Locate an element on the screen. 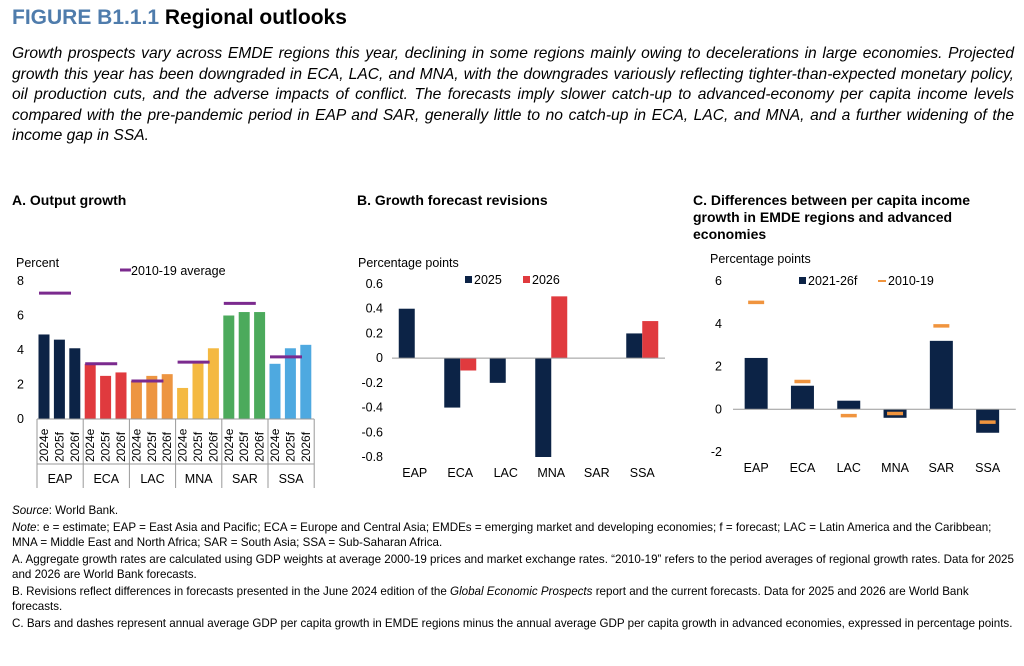 The image size is (1024, 666). panel-a-ylabel: Percent is located at coordinates (38, 263).